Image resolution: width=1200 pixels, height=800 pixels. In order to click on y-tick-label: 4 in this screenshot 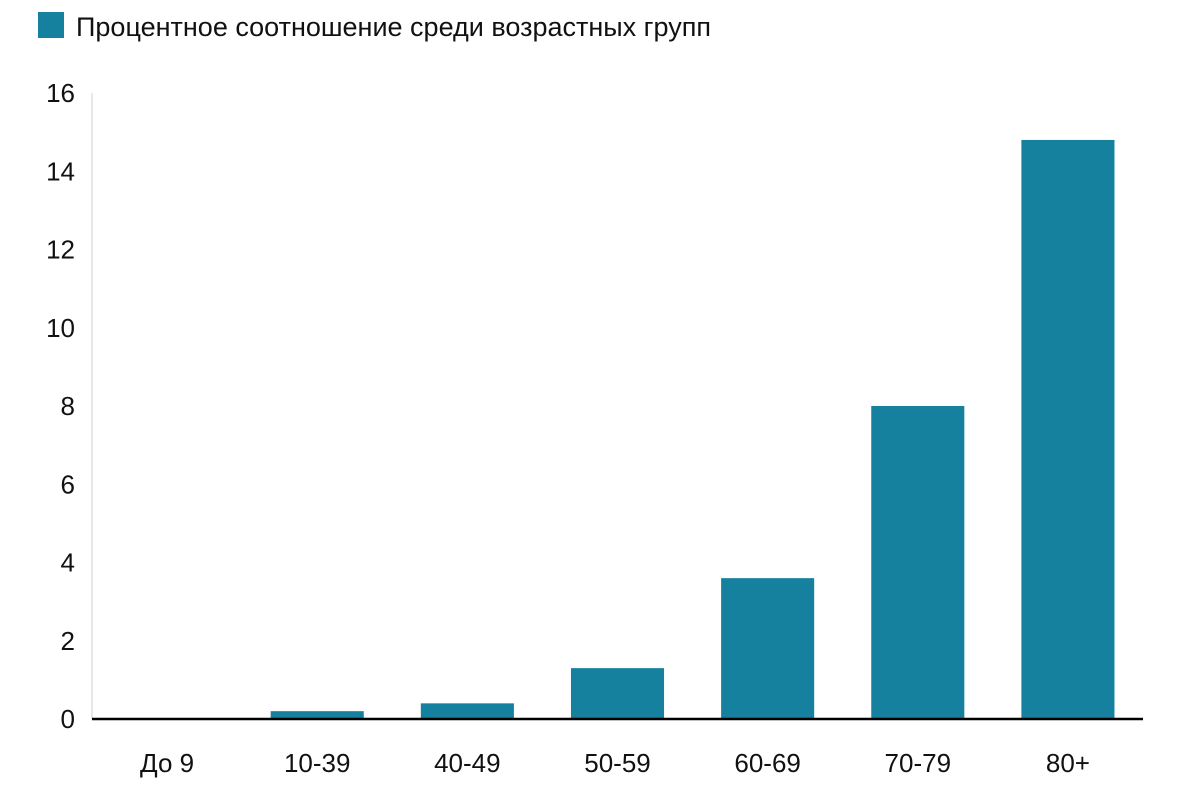, I will do `click(68, 563)`.